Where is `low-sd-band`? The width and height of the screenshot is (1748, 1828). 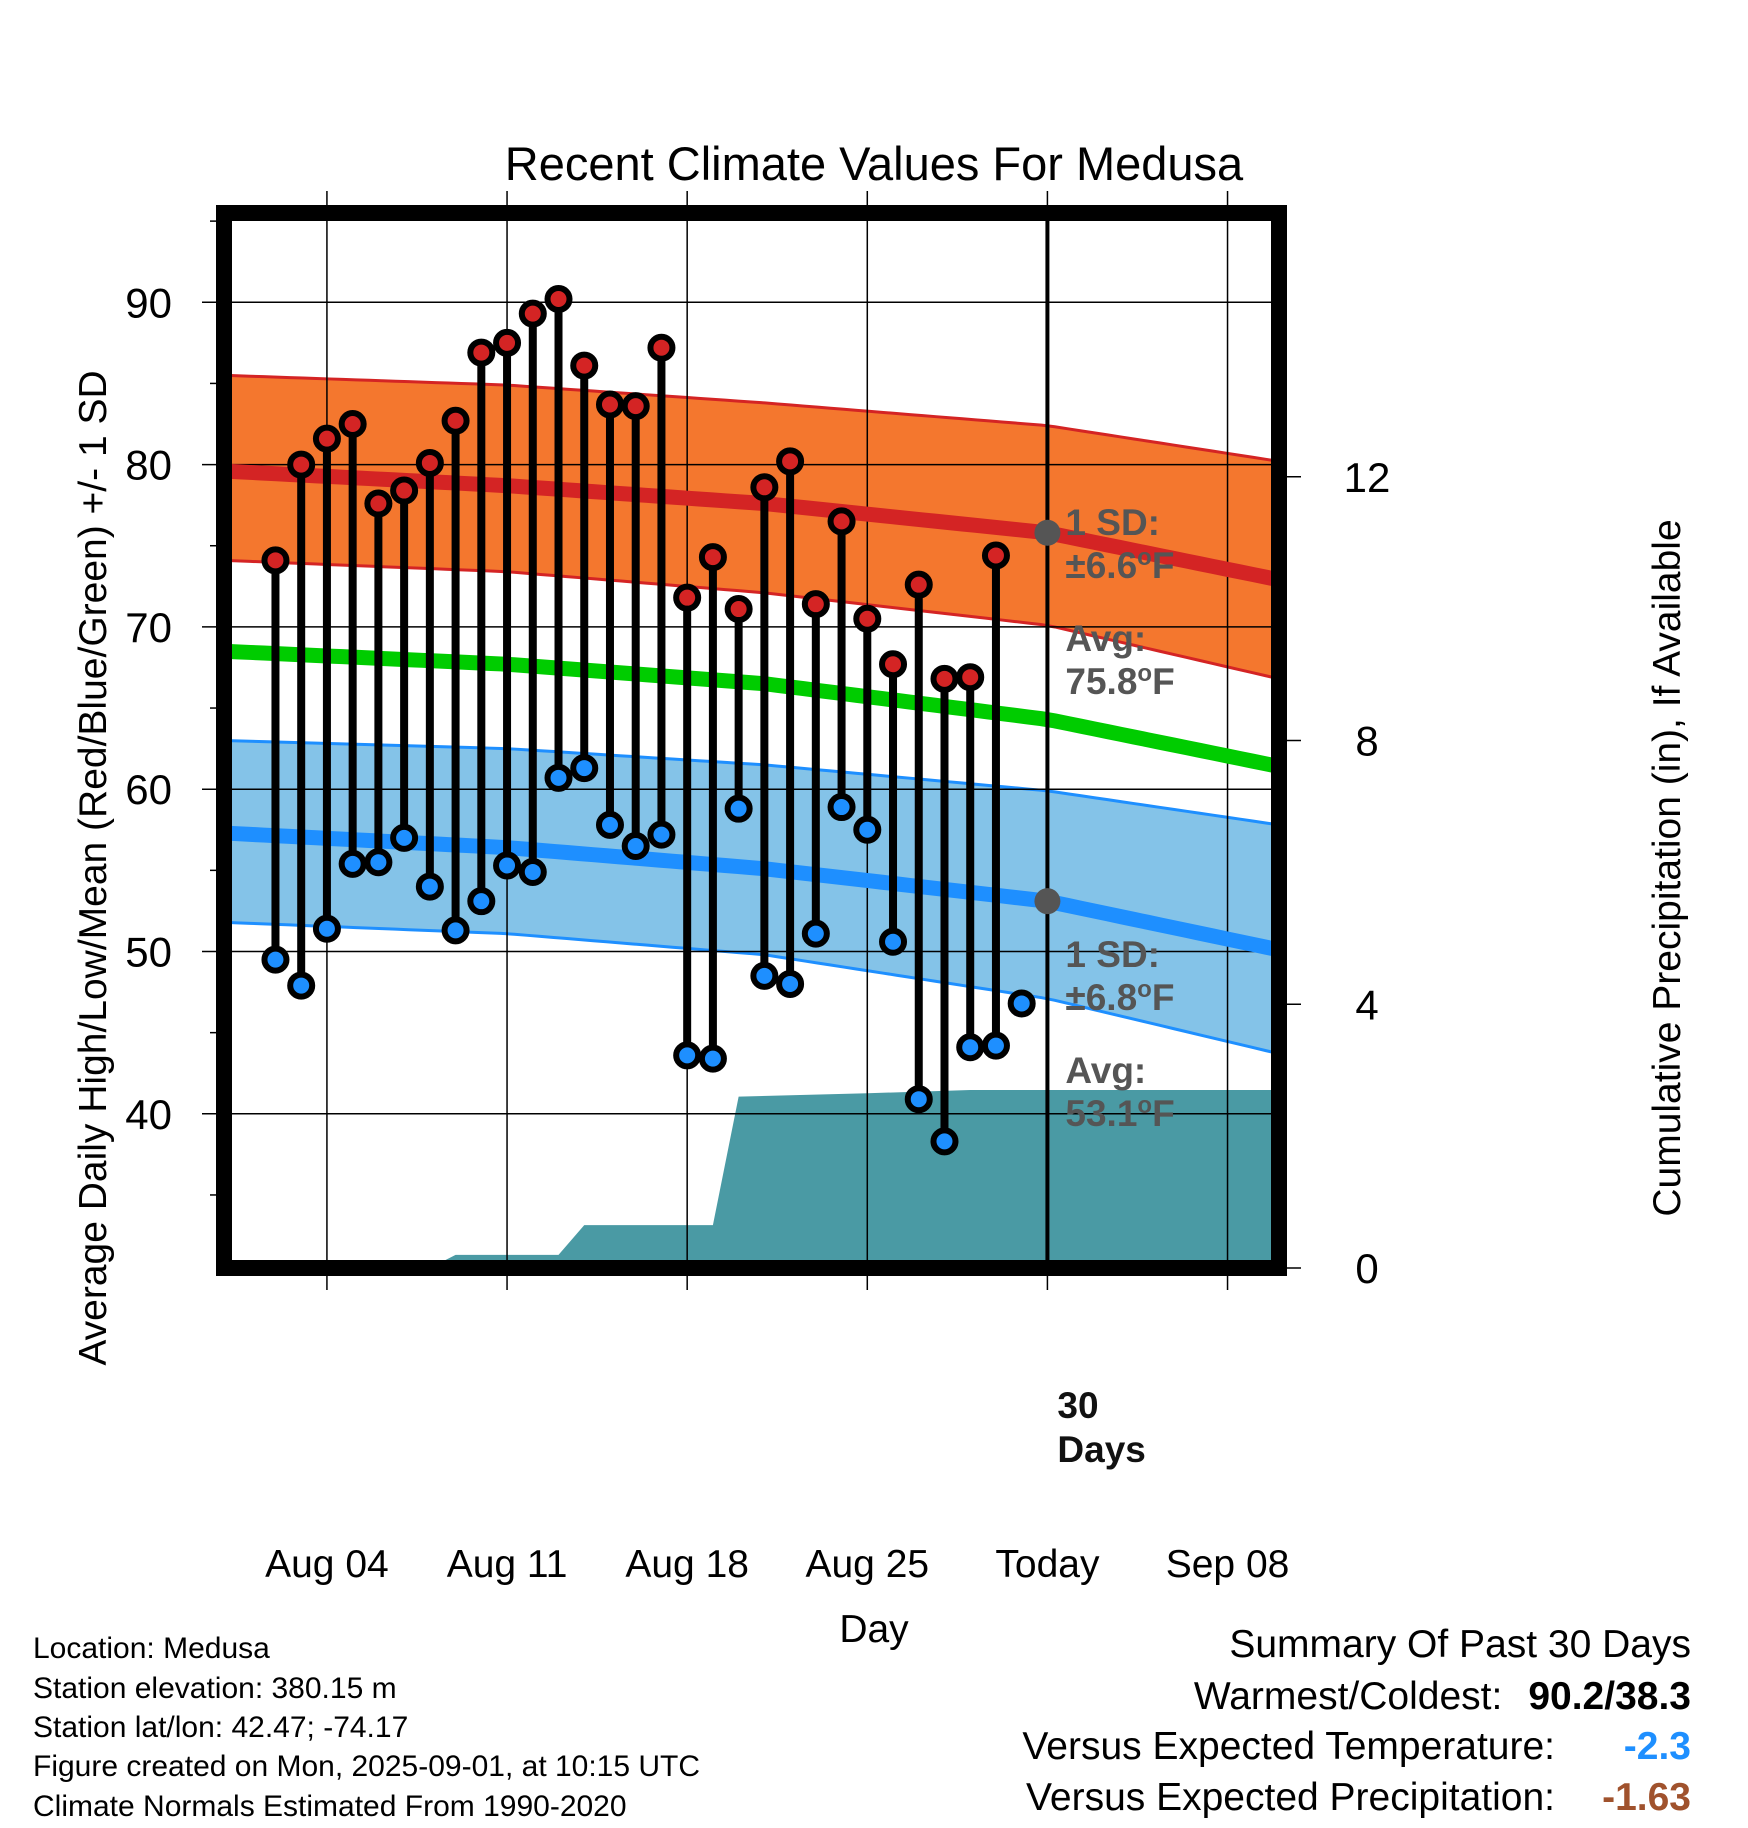
low-sd-band is located at coordinates (751, 897).